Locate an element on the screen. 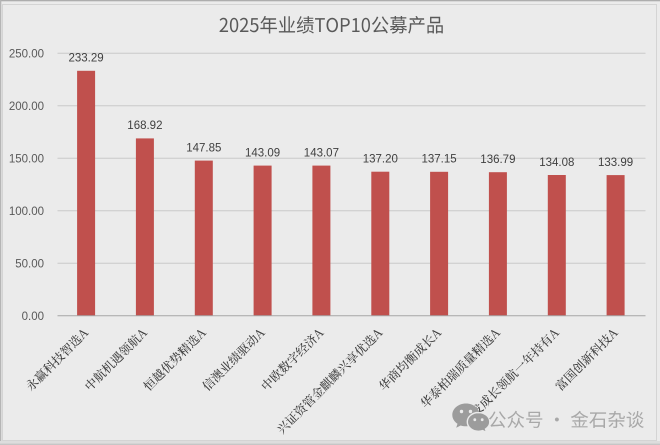 This screenshot has height=445, width=660. svg-text: 250.00 is located at coordinates (26, 54).